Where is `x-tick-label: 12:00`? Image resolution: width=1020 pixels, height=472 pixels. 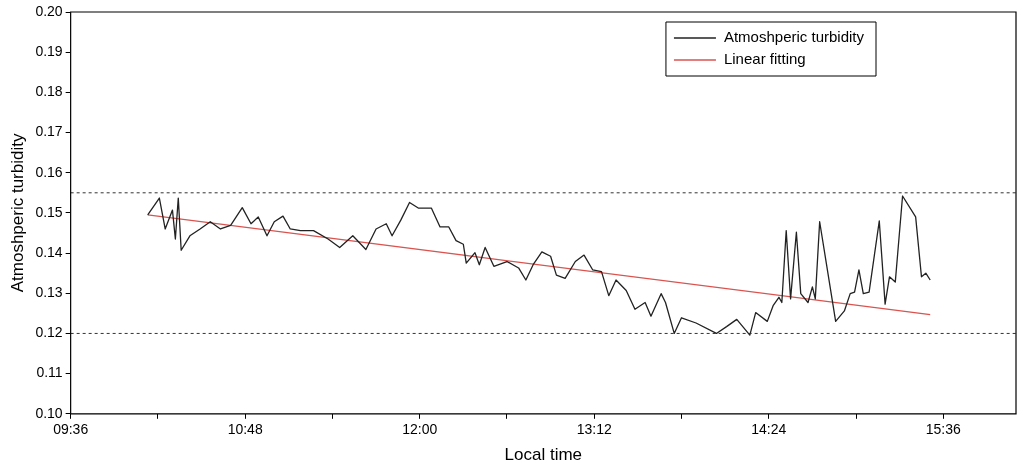
x-tick-label: 12:00 is located at coordinates (420, 429).